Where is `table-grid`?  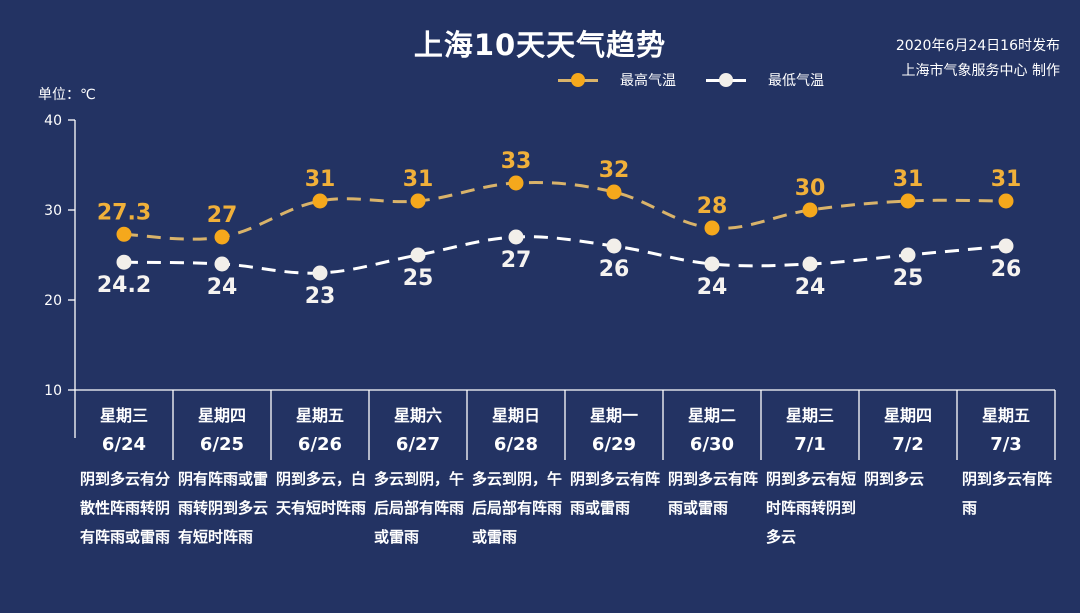
table-grid is located at coordinates (565, 424).